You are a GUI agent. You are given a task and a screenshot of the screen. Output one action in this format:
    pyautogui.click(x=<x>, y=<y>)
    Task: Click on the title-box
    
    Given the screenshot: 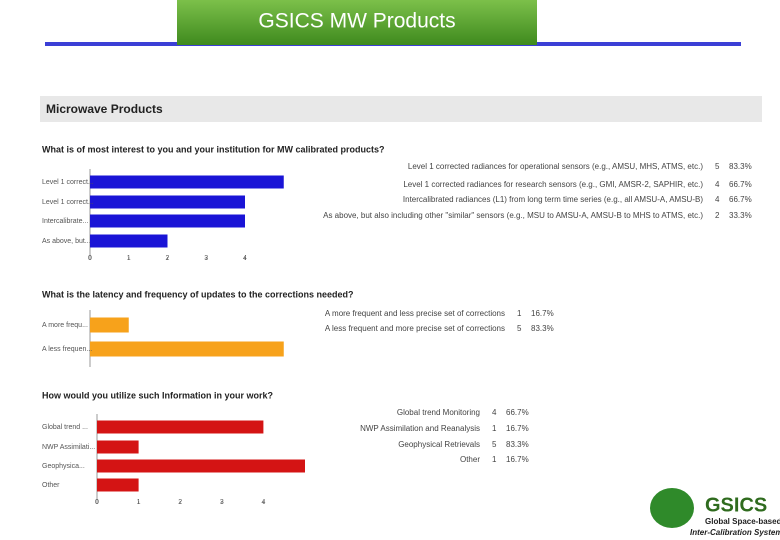 What is the action you would take?
    pyautogui.click(x=357, y=22)
    